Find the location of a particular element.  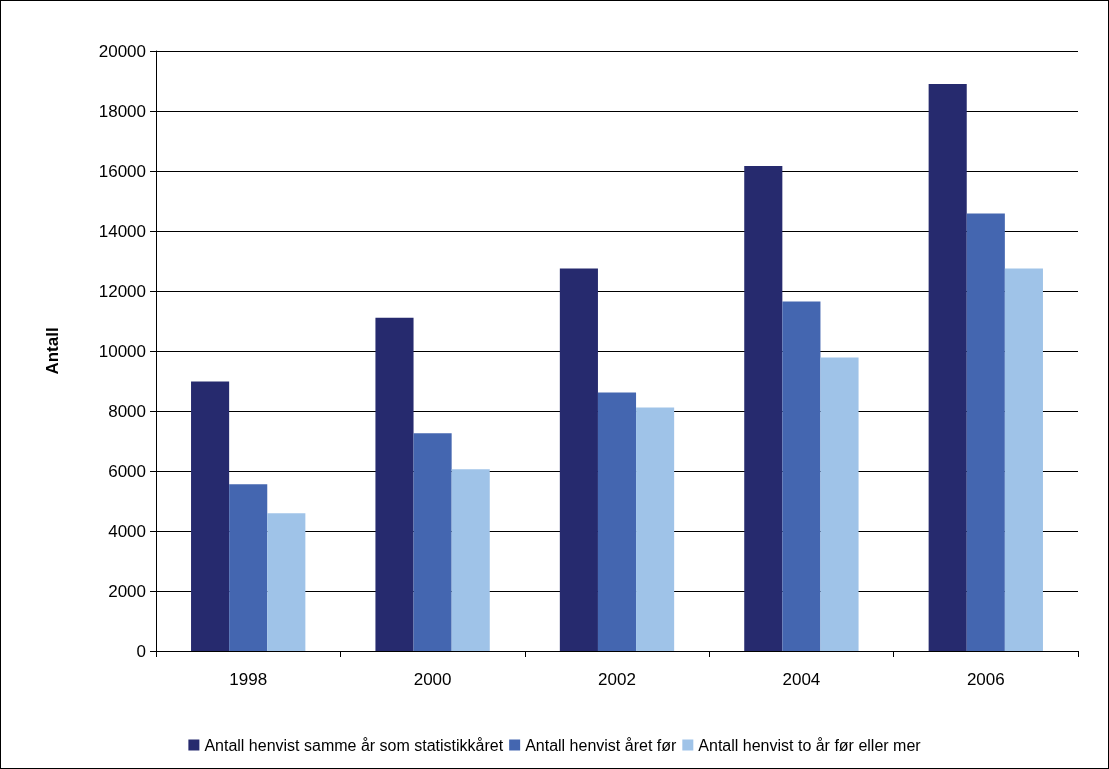

y-axis-title: Antall is located at coordinates (52, 351).